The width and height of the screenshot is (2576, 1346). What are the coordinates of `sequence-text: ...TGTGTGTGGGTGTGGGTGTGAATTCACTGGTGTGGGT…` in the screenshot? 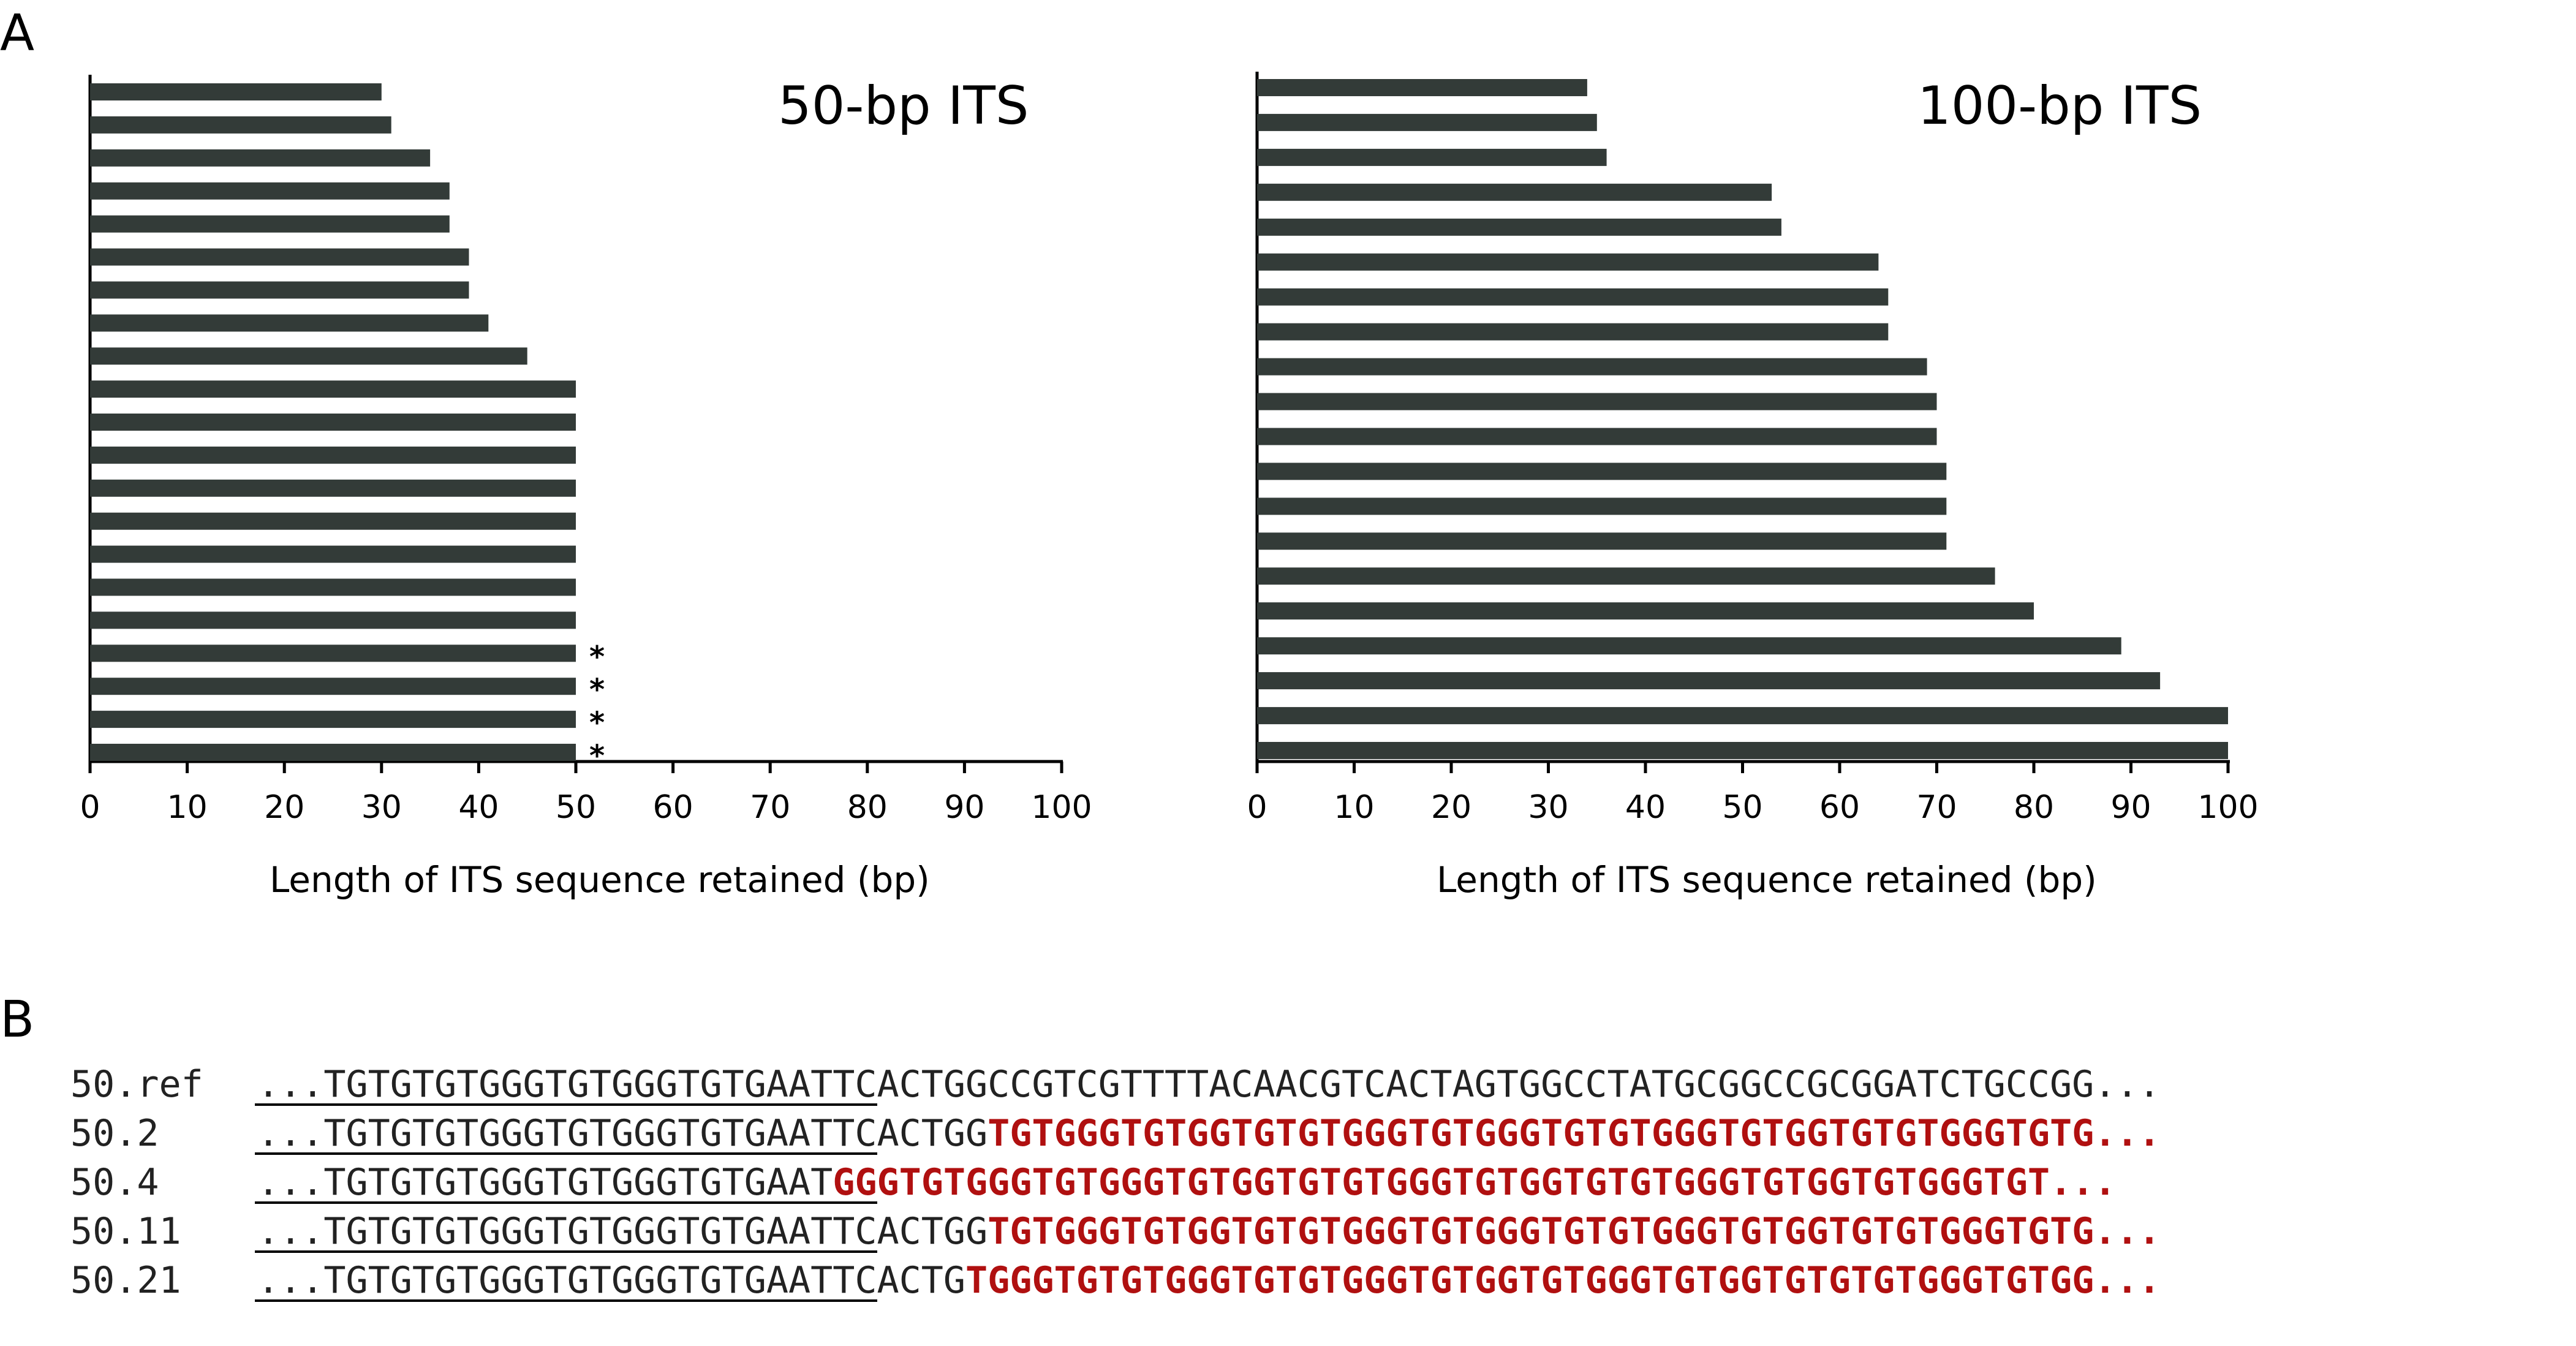 It's located at (1209, 1232).